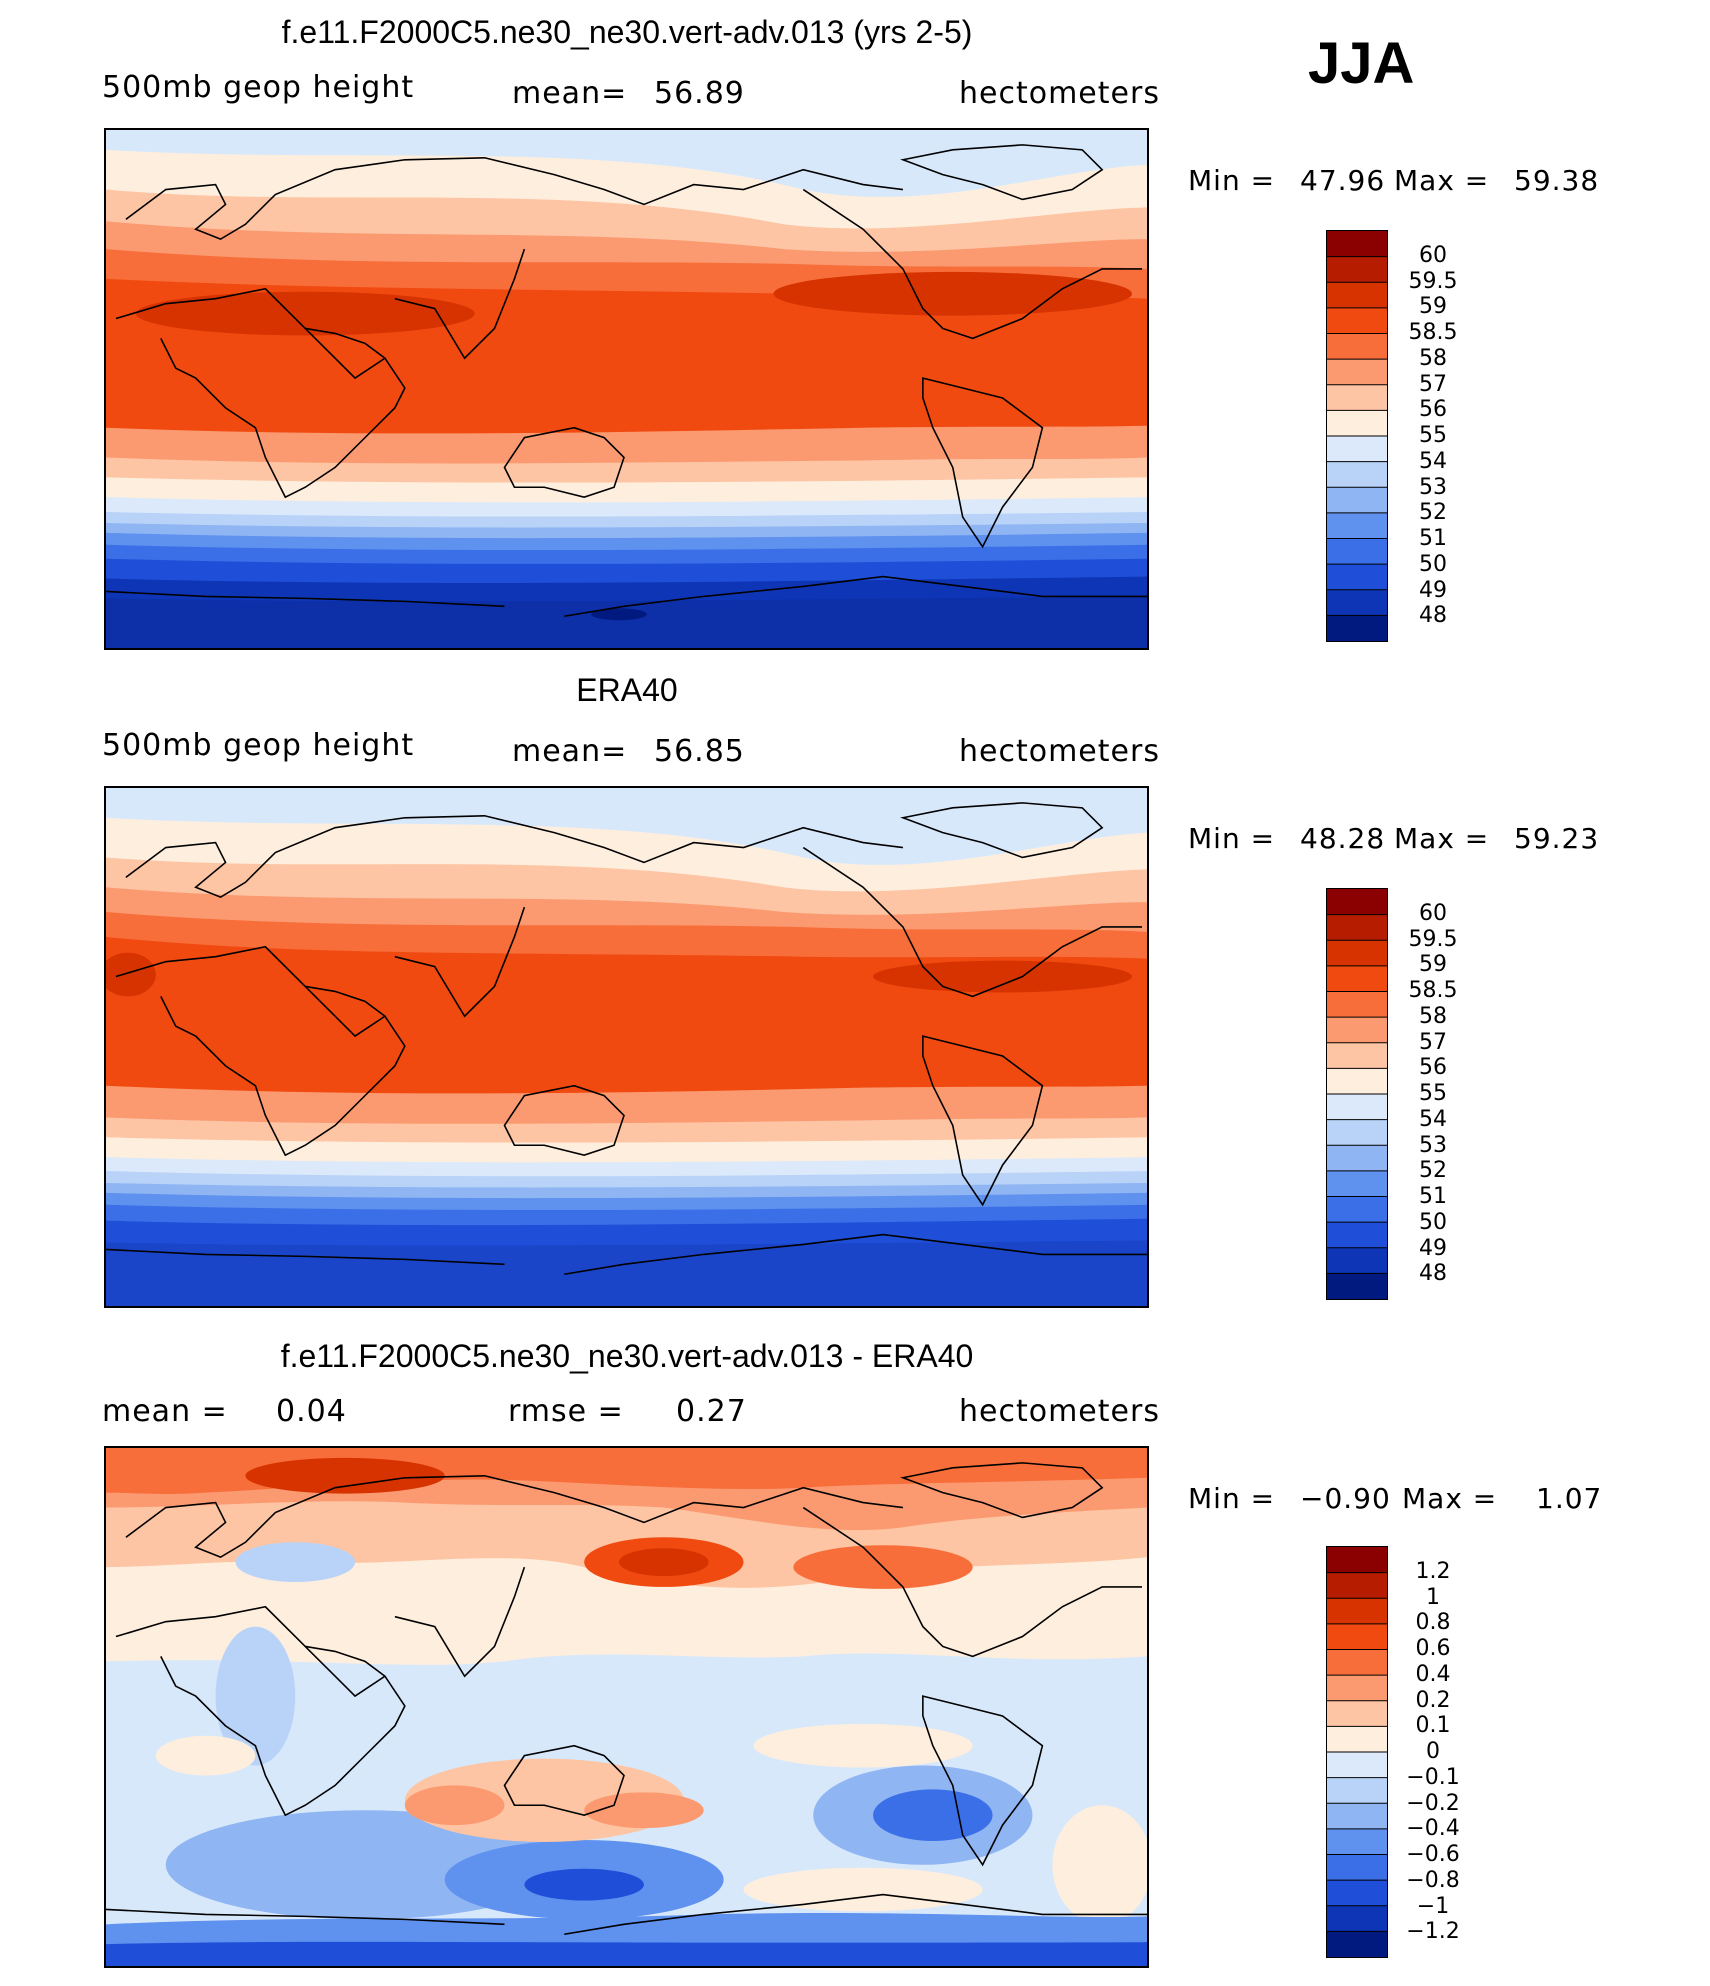 Image resolution: width=1710 pixels, height=1986 pixels. What do you see at coordinates (258, 745) in the screenshot?
I see `panel2-variable-label: 500mb geop height` at bounding box center [258, 745].